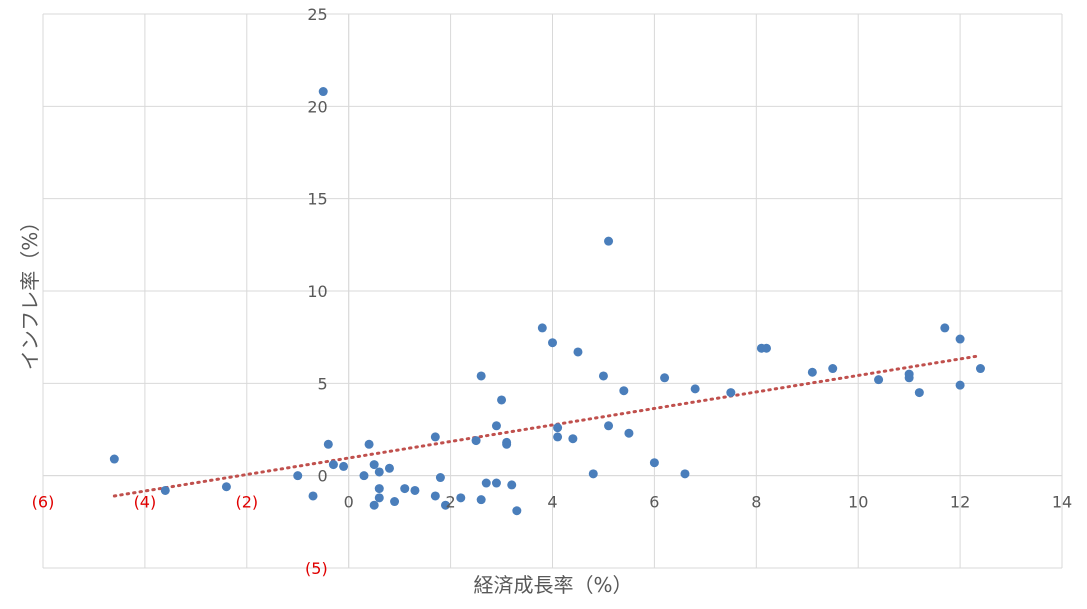 The image size is (1087, 609). What do you see at coordinates (43, 502) in the screenshot?
I see `x-tick-label: (6)` at bounding box center [43, 502].